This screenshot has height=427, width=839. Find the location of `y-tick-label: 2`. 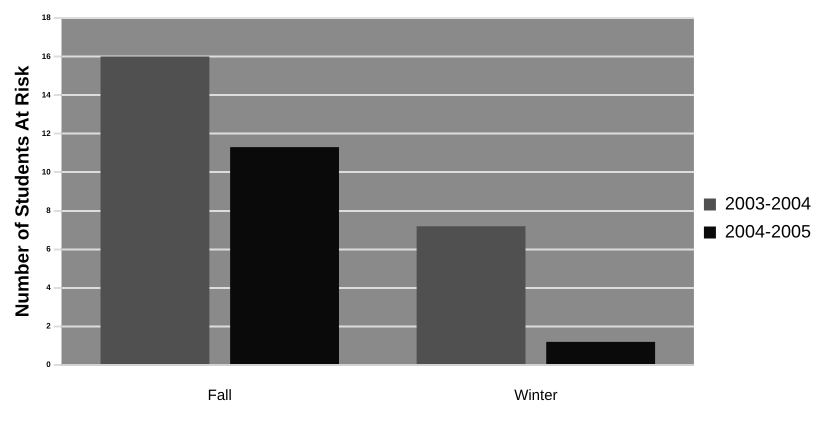

y-tick-label: 2 is located at coordinates (49, 326).